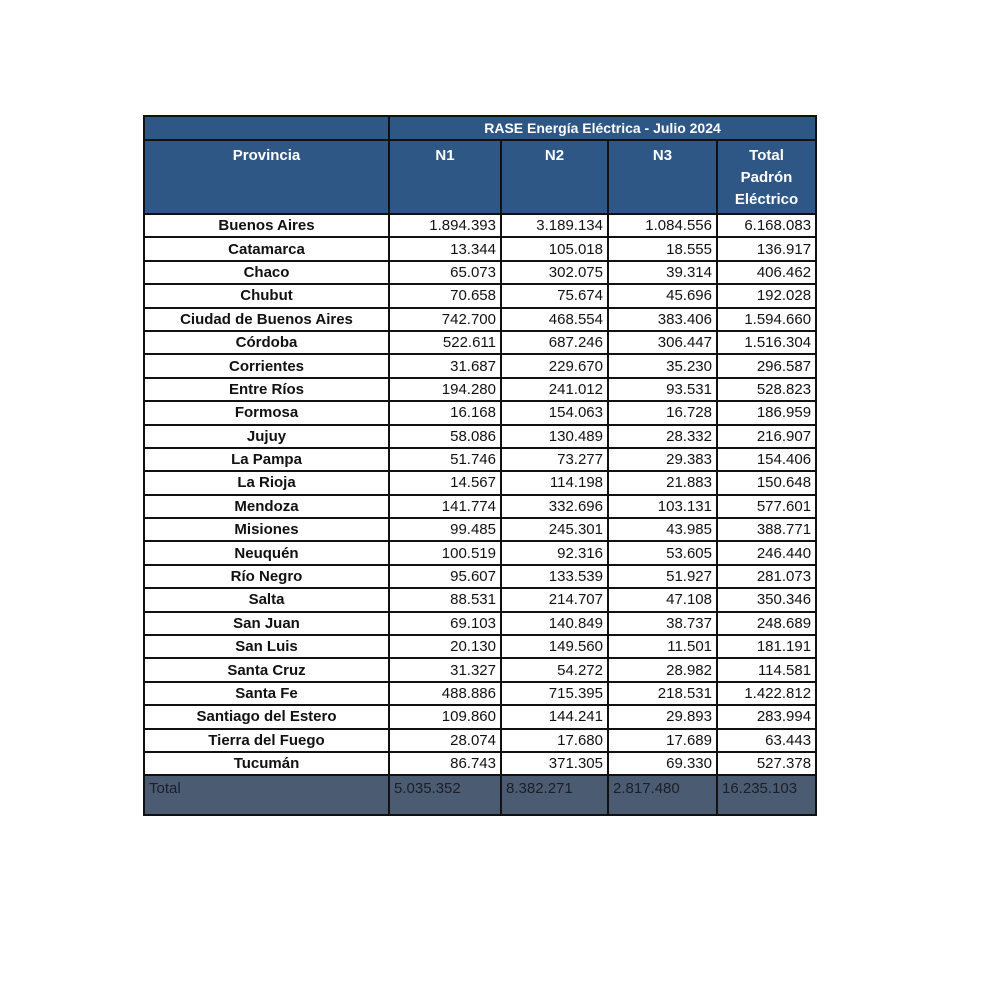 This screenshot has height=992, width=992. What do you see at coordinates (766, 225) in the screenshot?
I see `total-cell: 6.168.083` at bounding box center [766, 225].